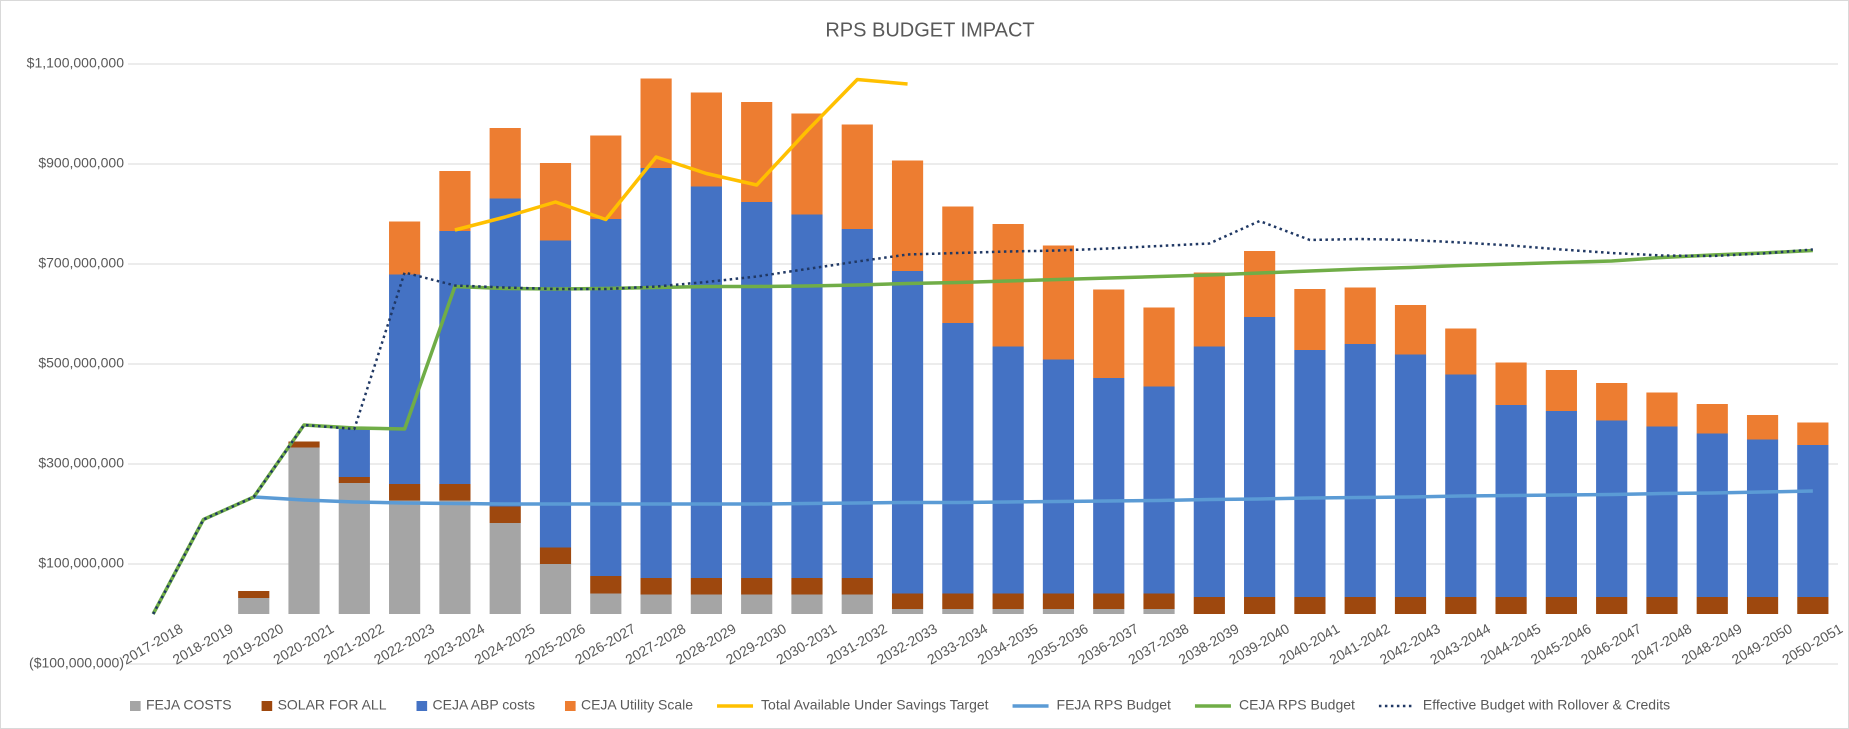 Image resolution: width=1849 pixels, height=729 pixels. I want to click on legend-label: FEJA RPS Budget, so click(1114, 705).